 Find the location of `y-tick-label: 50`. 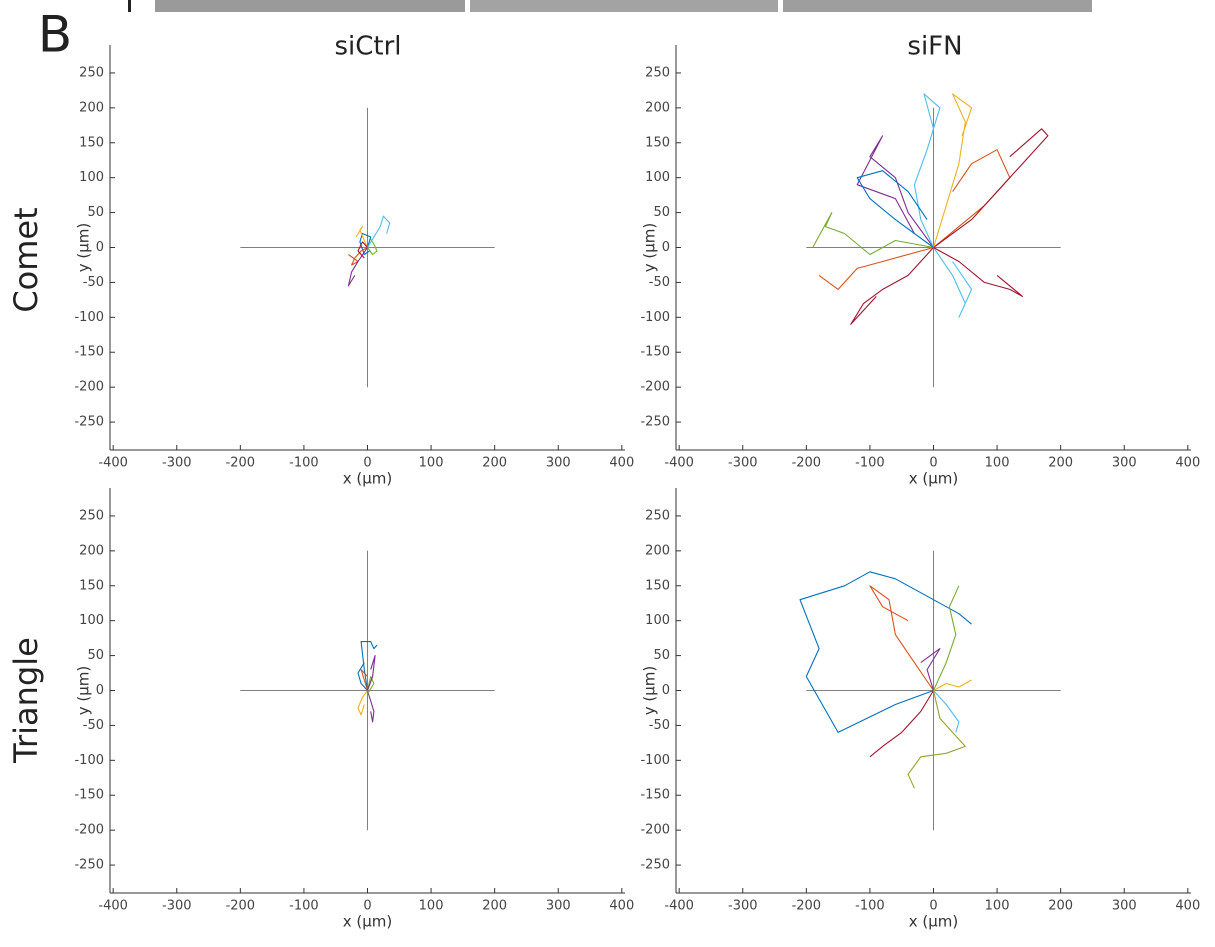

y-tick-label: 50 is located at coordinates (95, 212).